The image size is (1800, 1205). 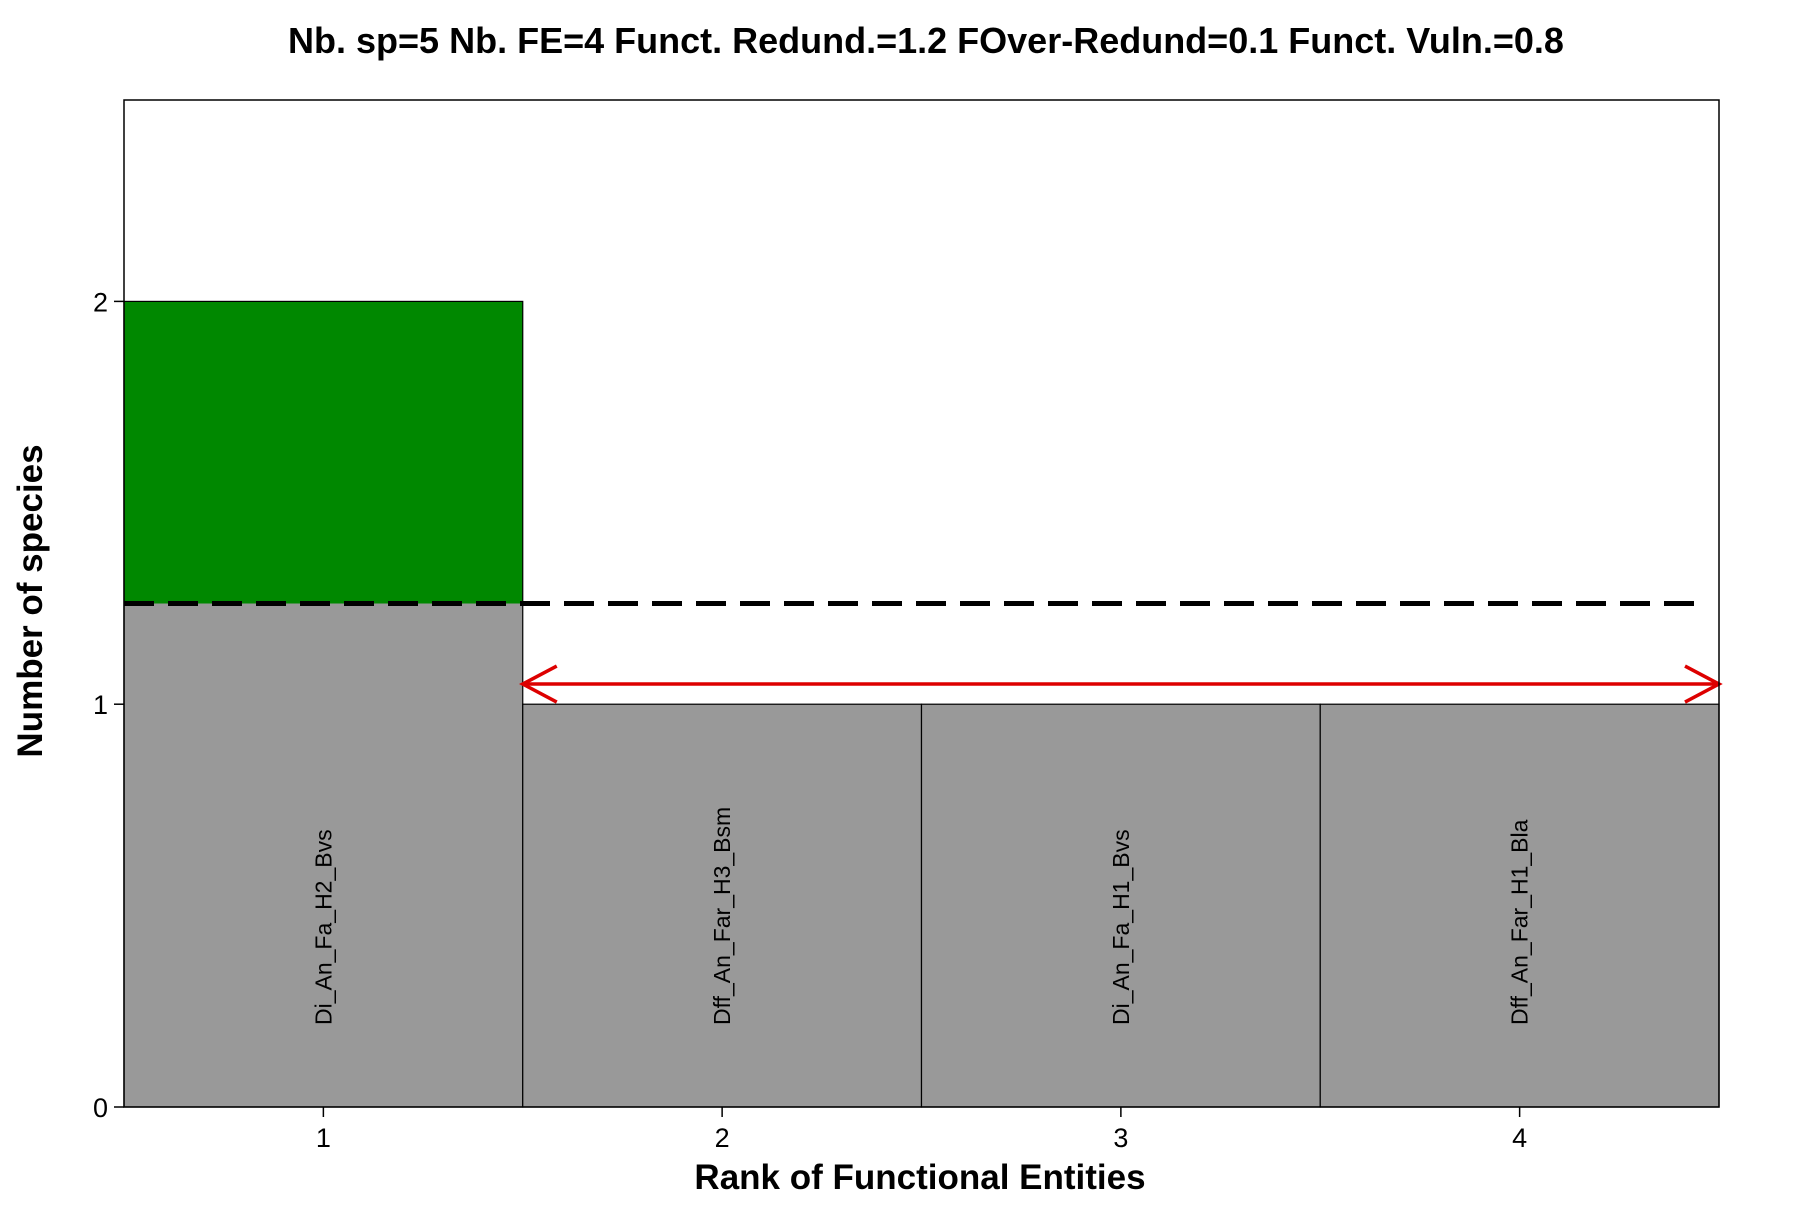 I want to click on bar-label-3: Di_An_Fa_H1_Bvs, so click(x=1121, y=927).